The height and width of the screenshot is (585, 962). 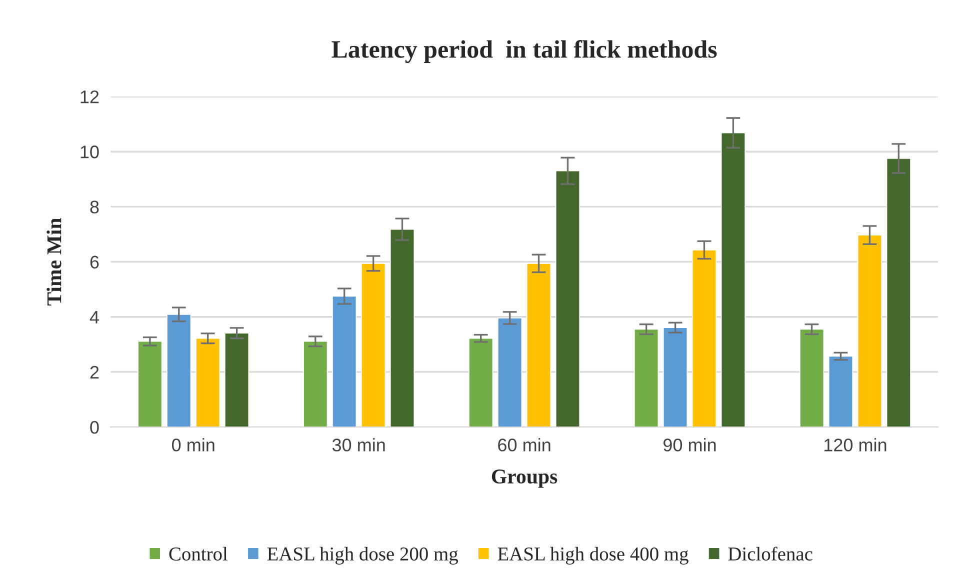 What do you see at coordinates (690, 445) in the screenshot?
I see `x-tick-label: 90 min` at bounding box center [690, 445].